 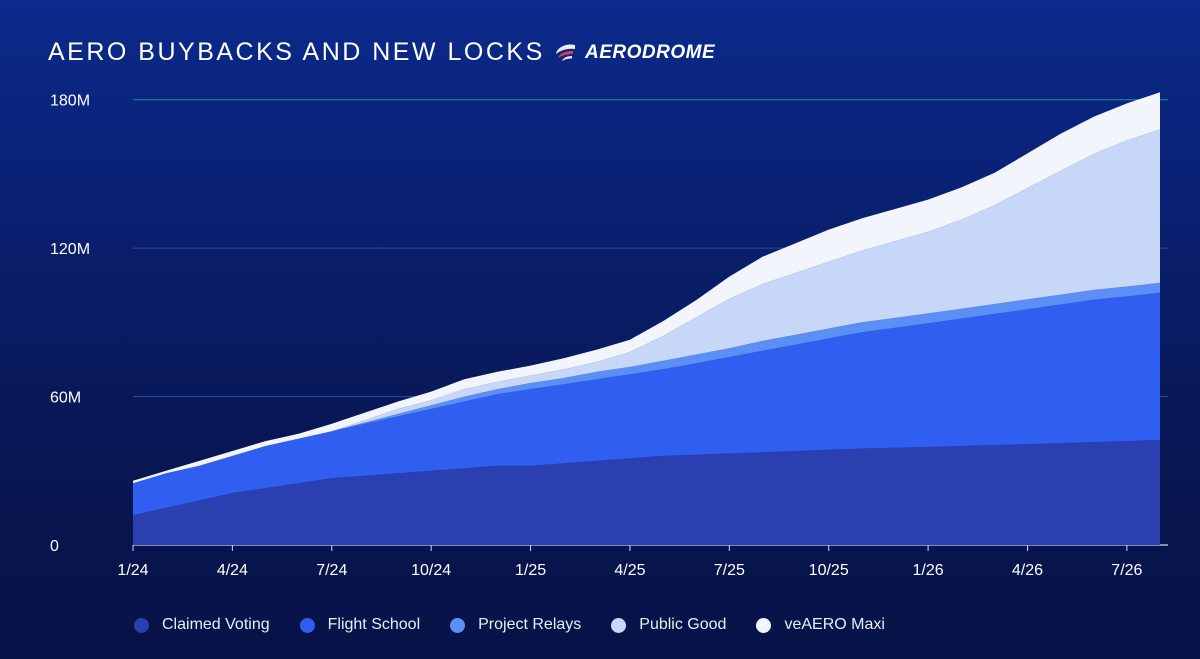 I want to click on legend-item: Claimed Voting, so click(x=202, y=625).